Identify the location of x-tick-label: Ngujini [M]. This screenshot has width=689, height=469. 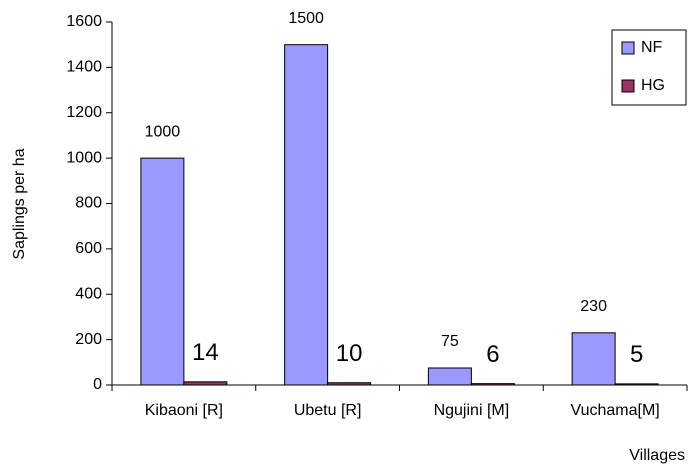
(472, 410).